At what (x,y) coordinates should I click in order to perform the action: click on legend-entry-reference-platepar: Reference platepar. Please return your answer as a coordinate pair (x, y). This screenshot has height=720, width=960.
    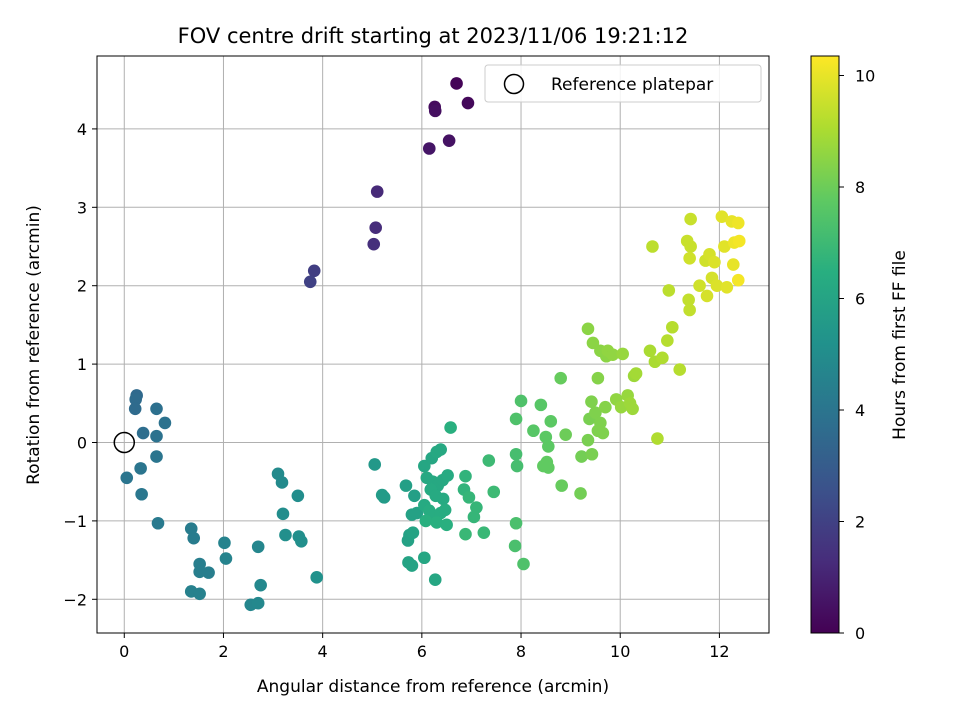
    Looking at the image, I should click on (632, 85).